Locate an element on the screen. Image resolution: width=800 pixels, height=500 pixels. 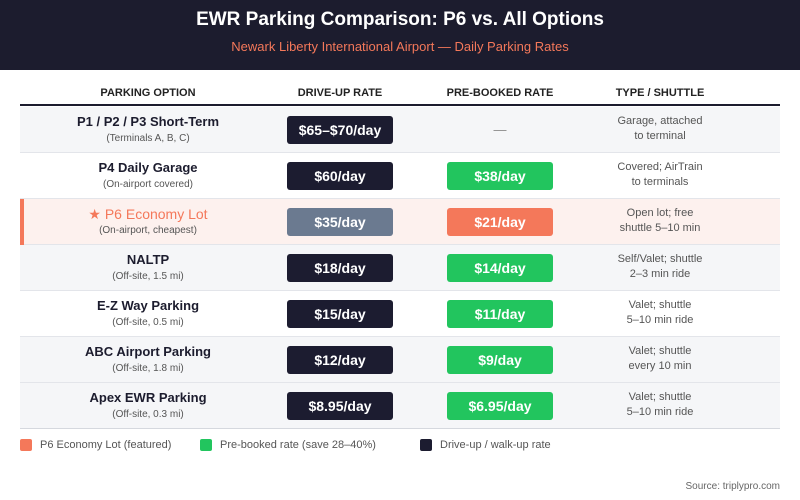
rate-badge: $12/day is located at coordinates (340, 360).